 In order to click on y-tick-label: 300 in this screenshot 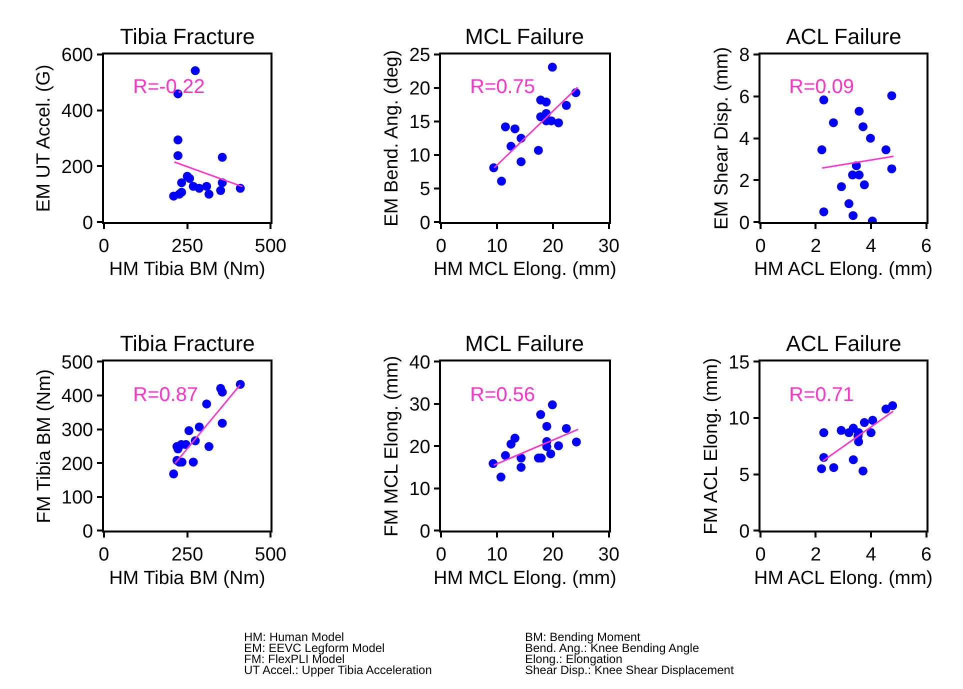, I will do `click(77, 430)`.